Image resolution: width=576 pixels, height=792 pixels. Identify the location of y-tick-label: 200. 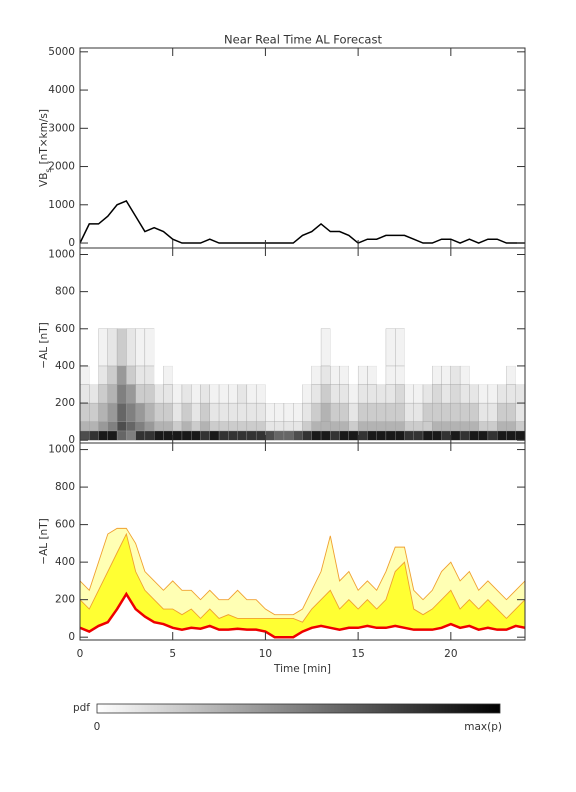
(65, 403).